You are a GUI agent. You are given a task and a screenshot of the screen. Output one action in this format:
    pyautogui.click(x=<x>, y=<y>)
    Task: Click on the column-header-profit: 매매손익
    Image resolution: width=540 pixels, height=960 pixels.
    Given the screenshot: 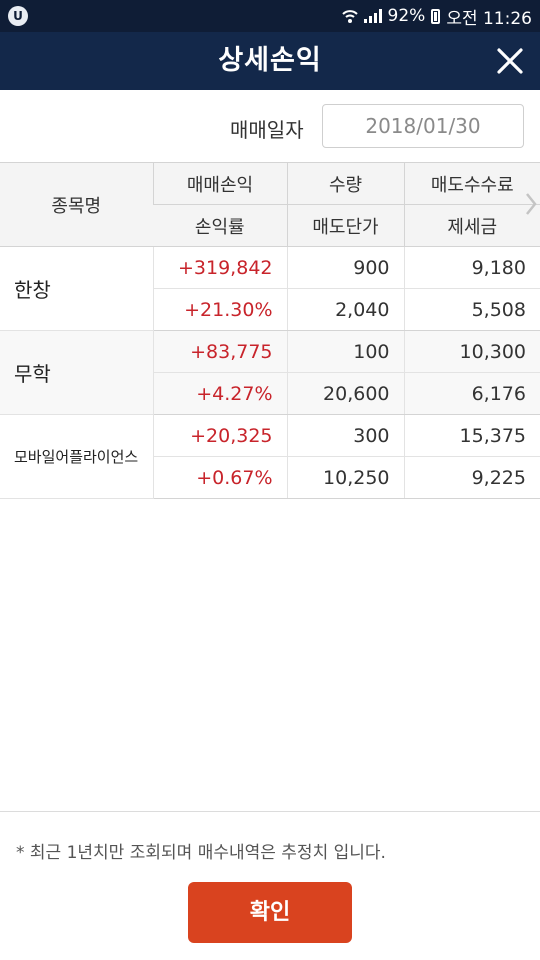 What is the action you would take?
    pyautogui.click(x=219, y=183)
    